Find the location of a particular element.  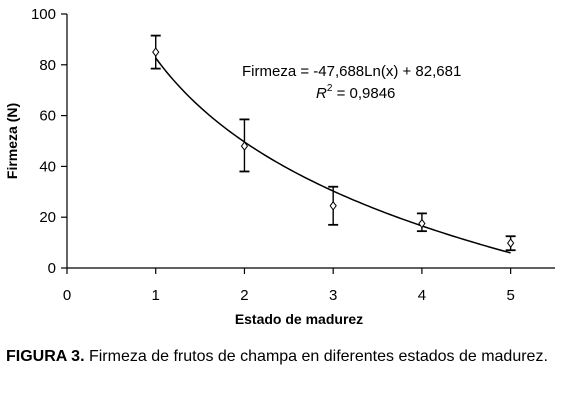

r2-symbol: R is located at coordinates (321, 93).